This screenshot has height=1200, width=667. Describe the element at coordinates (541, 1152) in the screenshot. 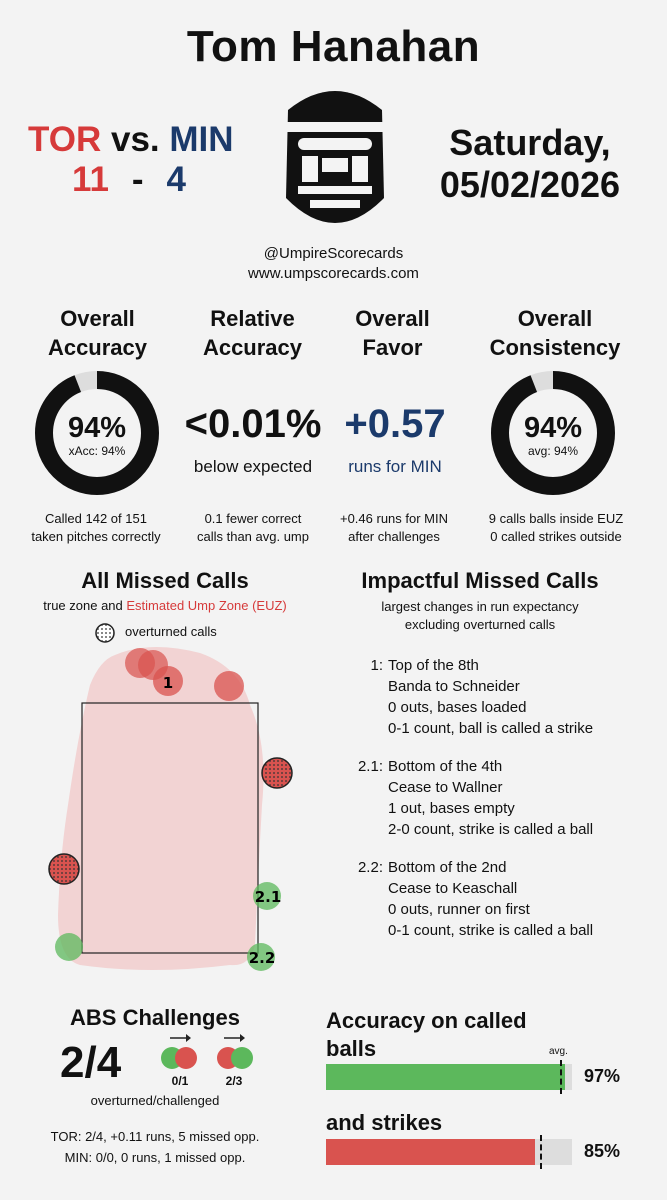

I see `strikes-avg-marker` at that location.